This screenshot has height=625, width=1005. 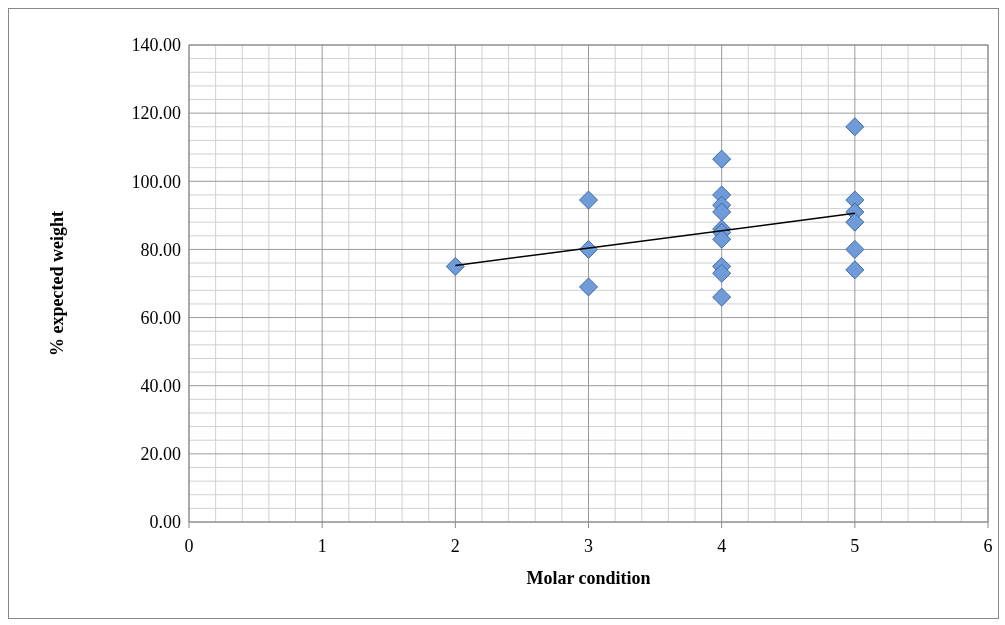 I want to click on y-axis-title: % expected weight, so click(x=57, y=283).